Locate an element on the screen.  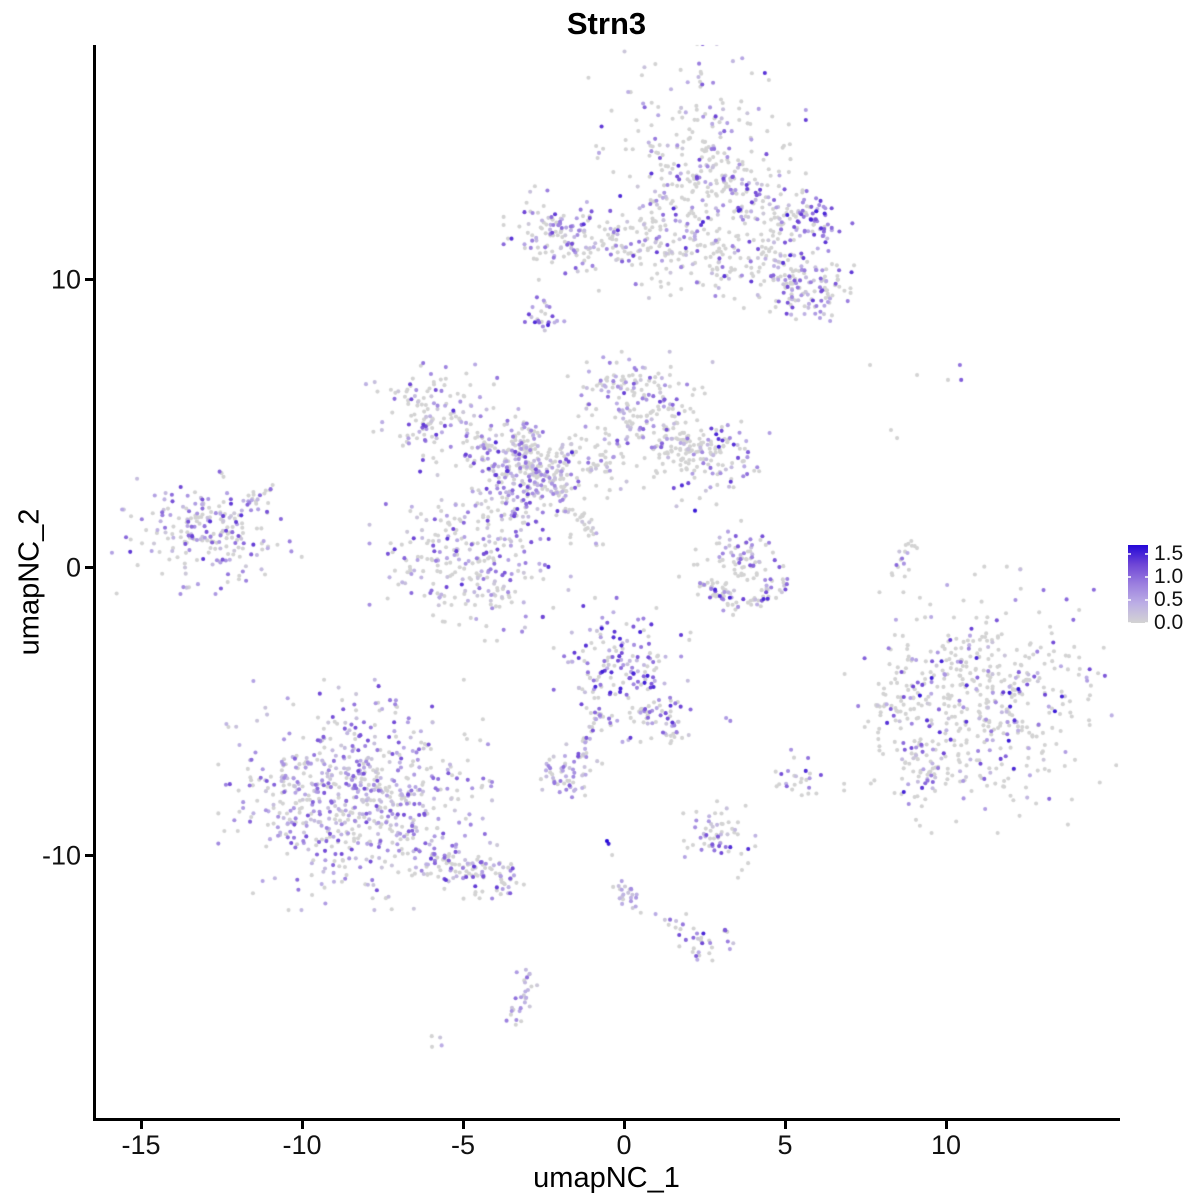
x-tick-label: 10 is located at coordinates (946, 1145).